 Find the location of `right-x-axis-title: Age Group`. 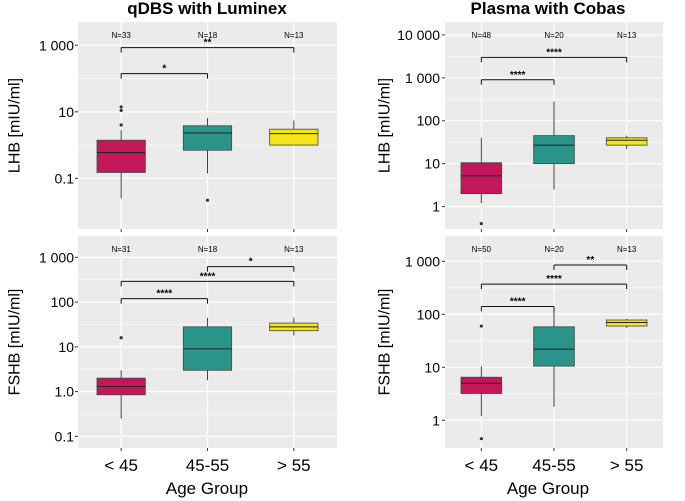

right-x-axis-title: Age Group is located at coordinates (548, 488).